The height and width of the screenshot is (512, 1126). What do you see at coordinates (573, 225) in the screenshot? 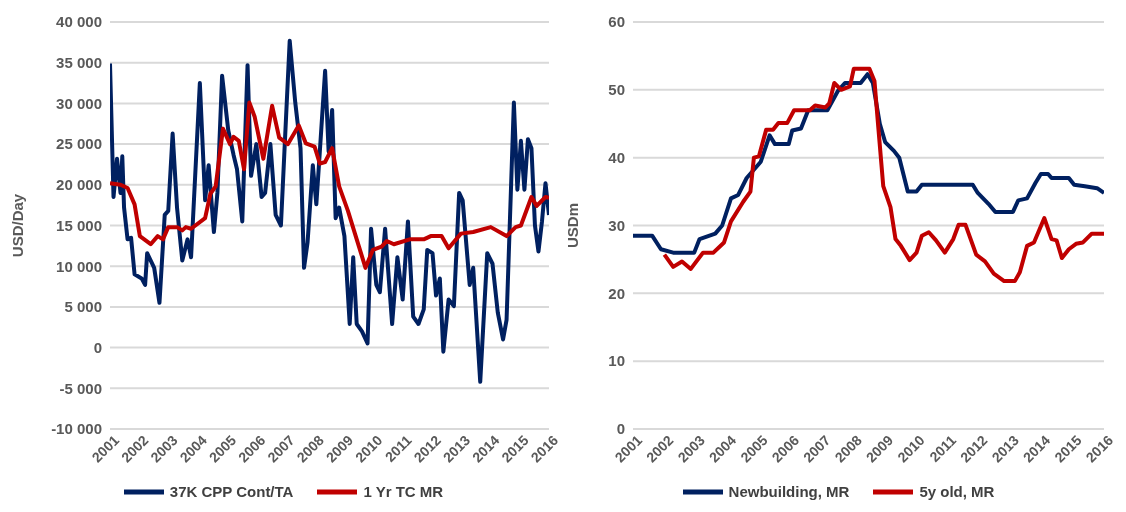
I see `y-axis-title: USDm` at bounding box center [573, 225].